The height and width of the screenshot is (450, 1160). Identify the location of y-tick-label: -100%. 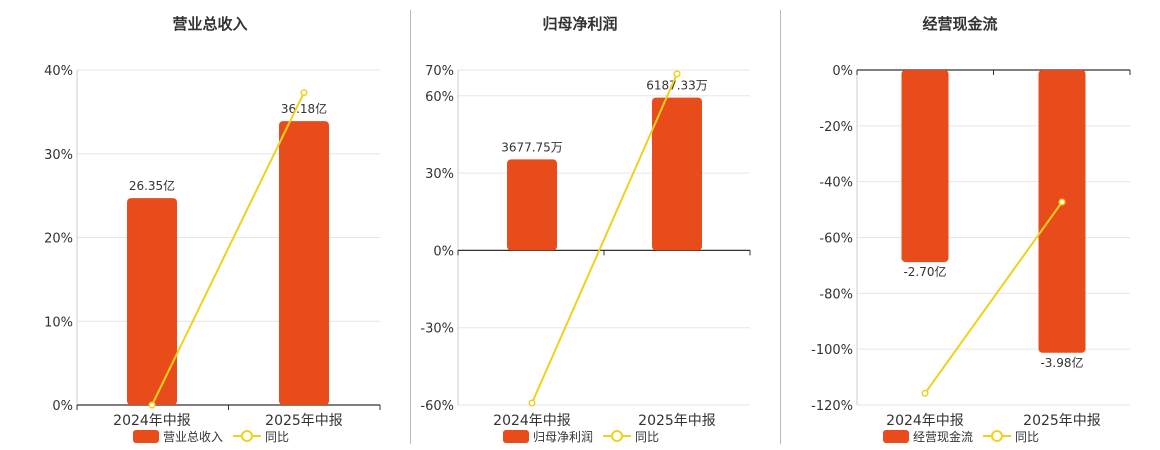
(832, 350).